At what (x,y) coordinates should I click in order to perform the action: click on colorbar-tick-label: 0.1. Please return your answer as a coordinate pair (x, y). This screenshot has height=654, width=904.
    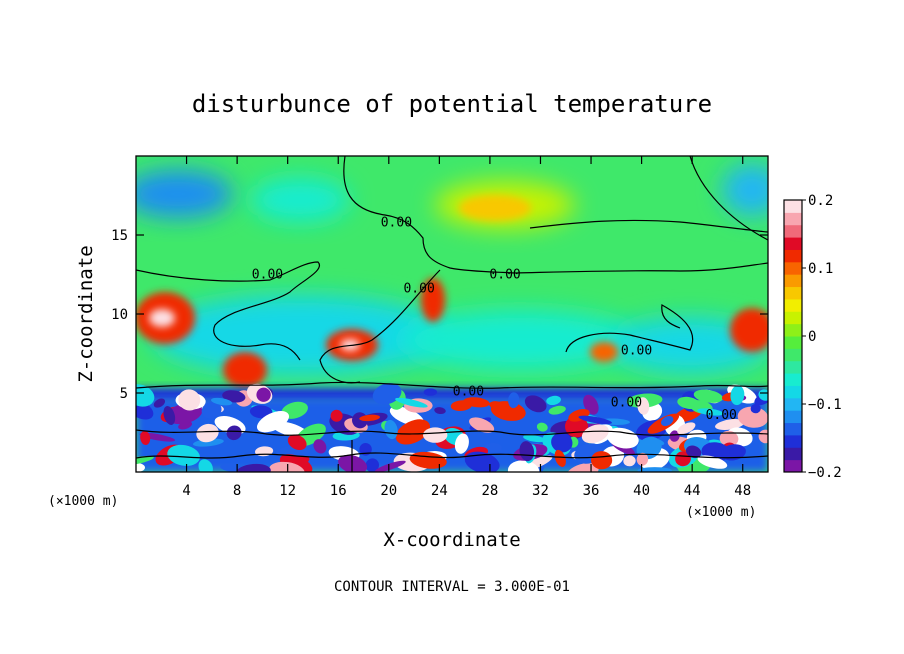
    Looking at the image, I should click on (820, 269).